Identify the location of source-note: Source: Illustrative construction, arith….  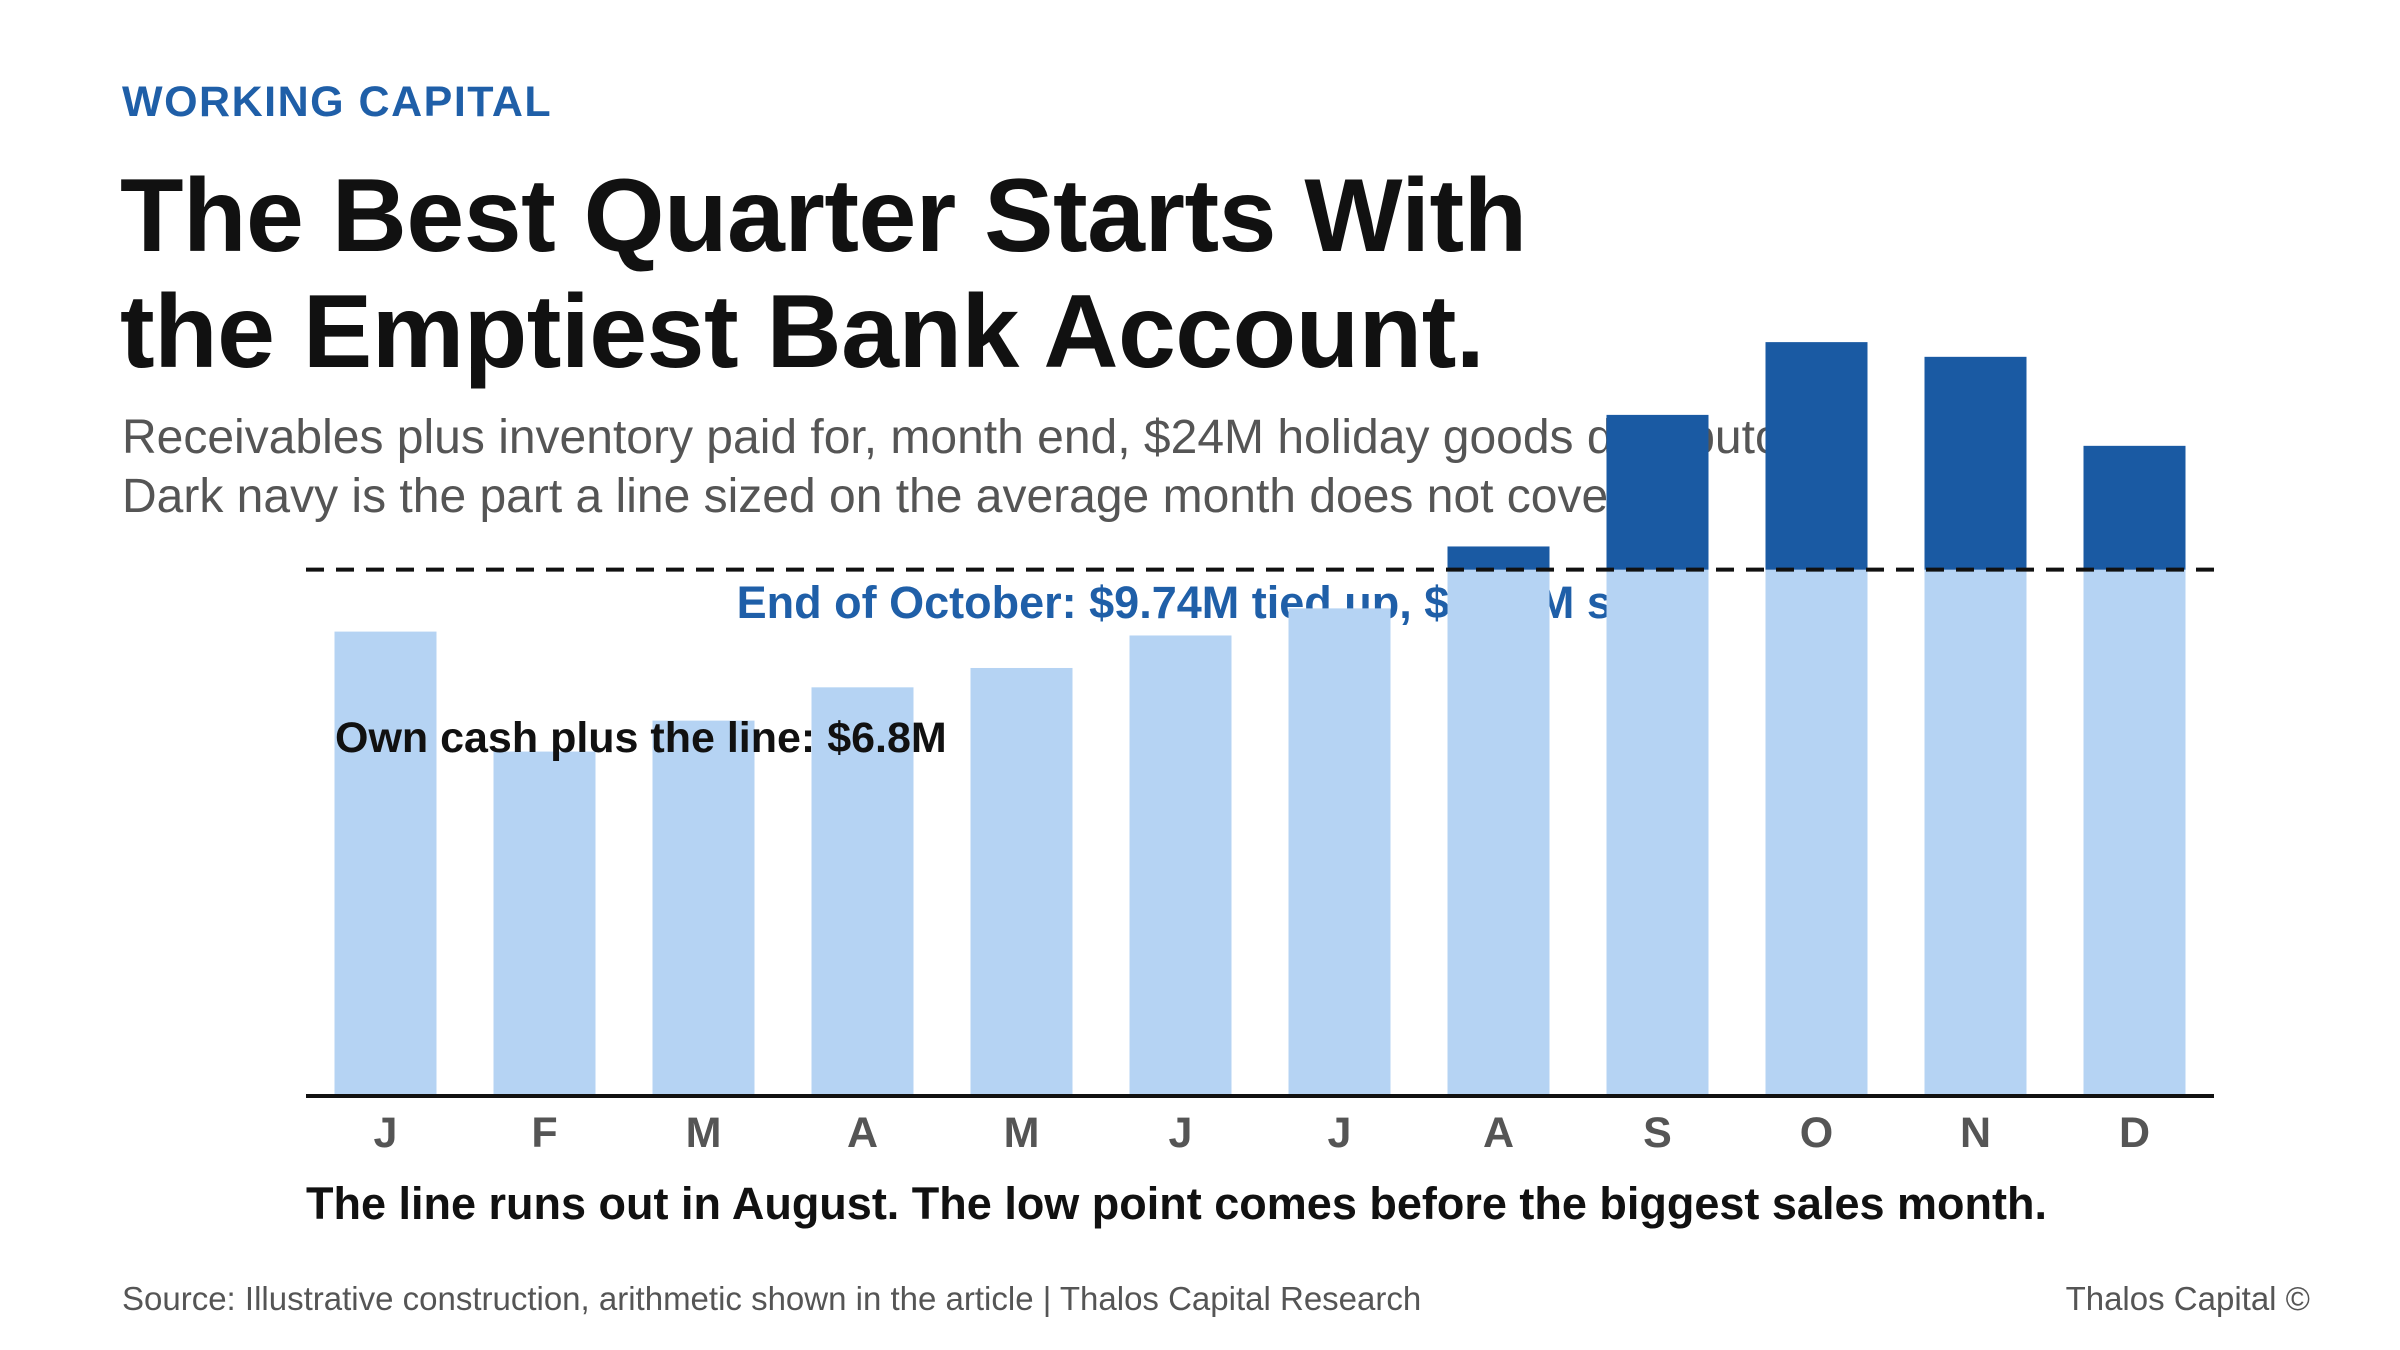
(772, 1298).